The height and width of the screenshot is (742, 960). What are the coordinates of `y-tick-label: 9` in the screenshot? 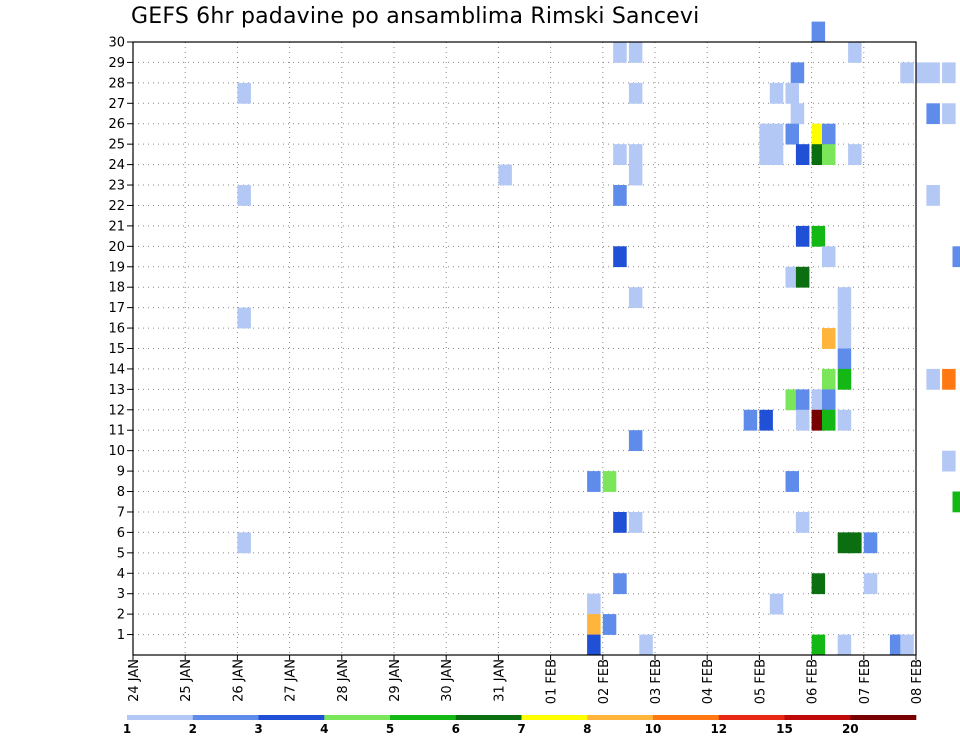 It's located at (121, 472).